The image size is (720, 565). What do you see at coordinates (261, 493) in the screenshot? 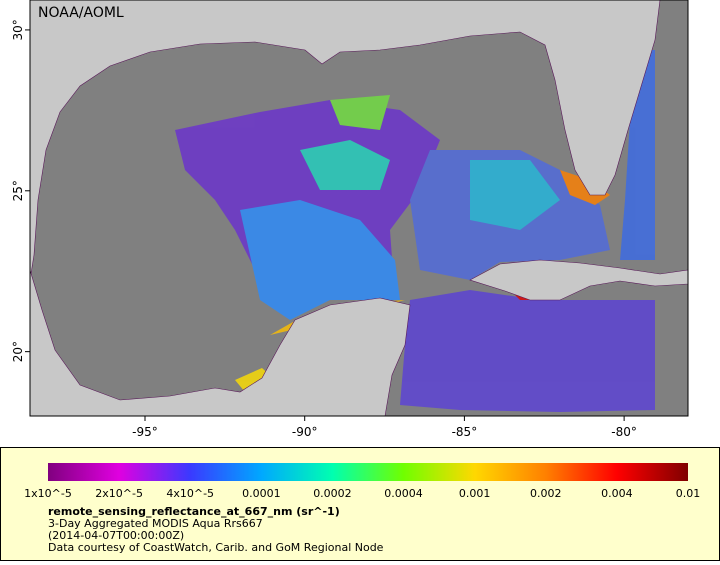
I see `colorbar-label: 0.0001` at bounding box center [261, 493].